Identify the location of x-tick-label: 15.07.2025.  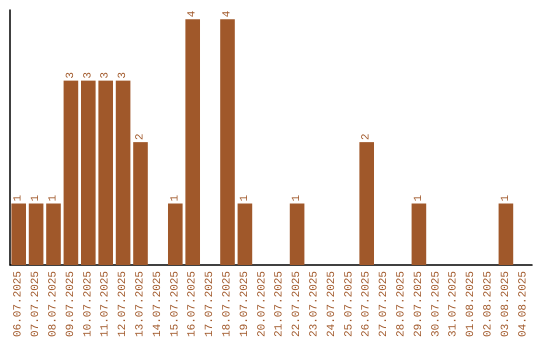
(175, 304).